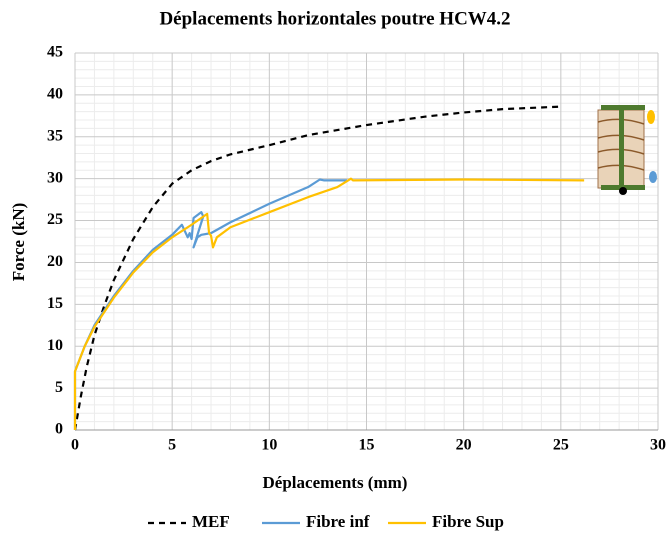 The image size is (671, 546). Describe the element at coordinates (651, 117) in the screenshot. I see `sup-gauge` at that location.